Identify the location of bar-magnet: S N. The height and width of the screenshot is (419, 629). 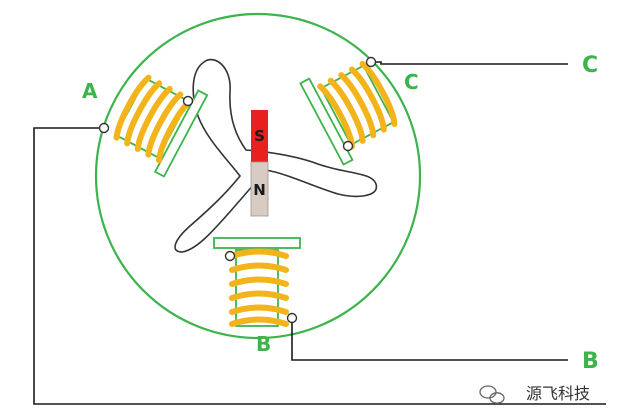
(259, 163).